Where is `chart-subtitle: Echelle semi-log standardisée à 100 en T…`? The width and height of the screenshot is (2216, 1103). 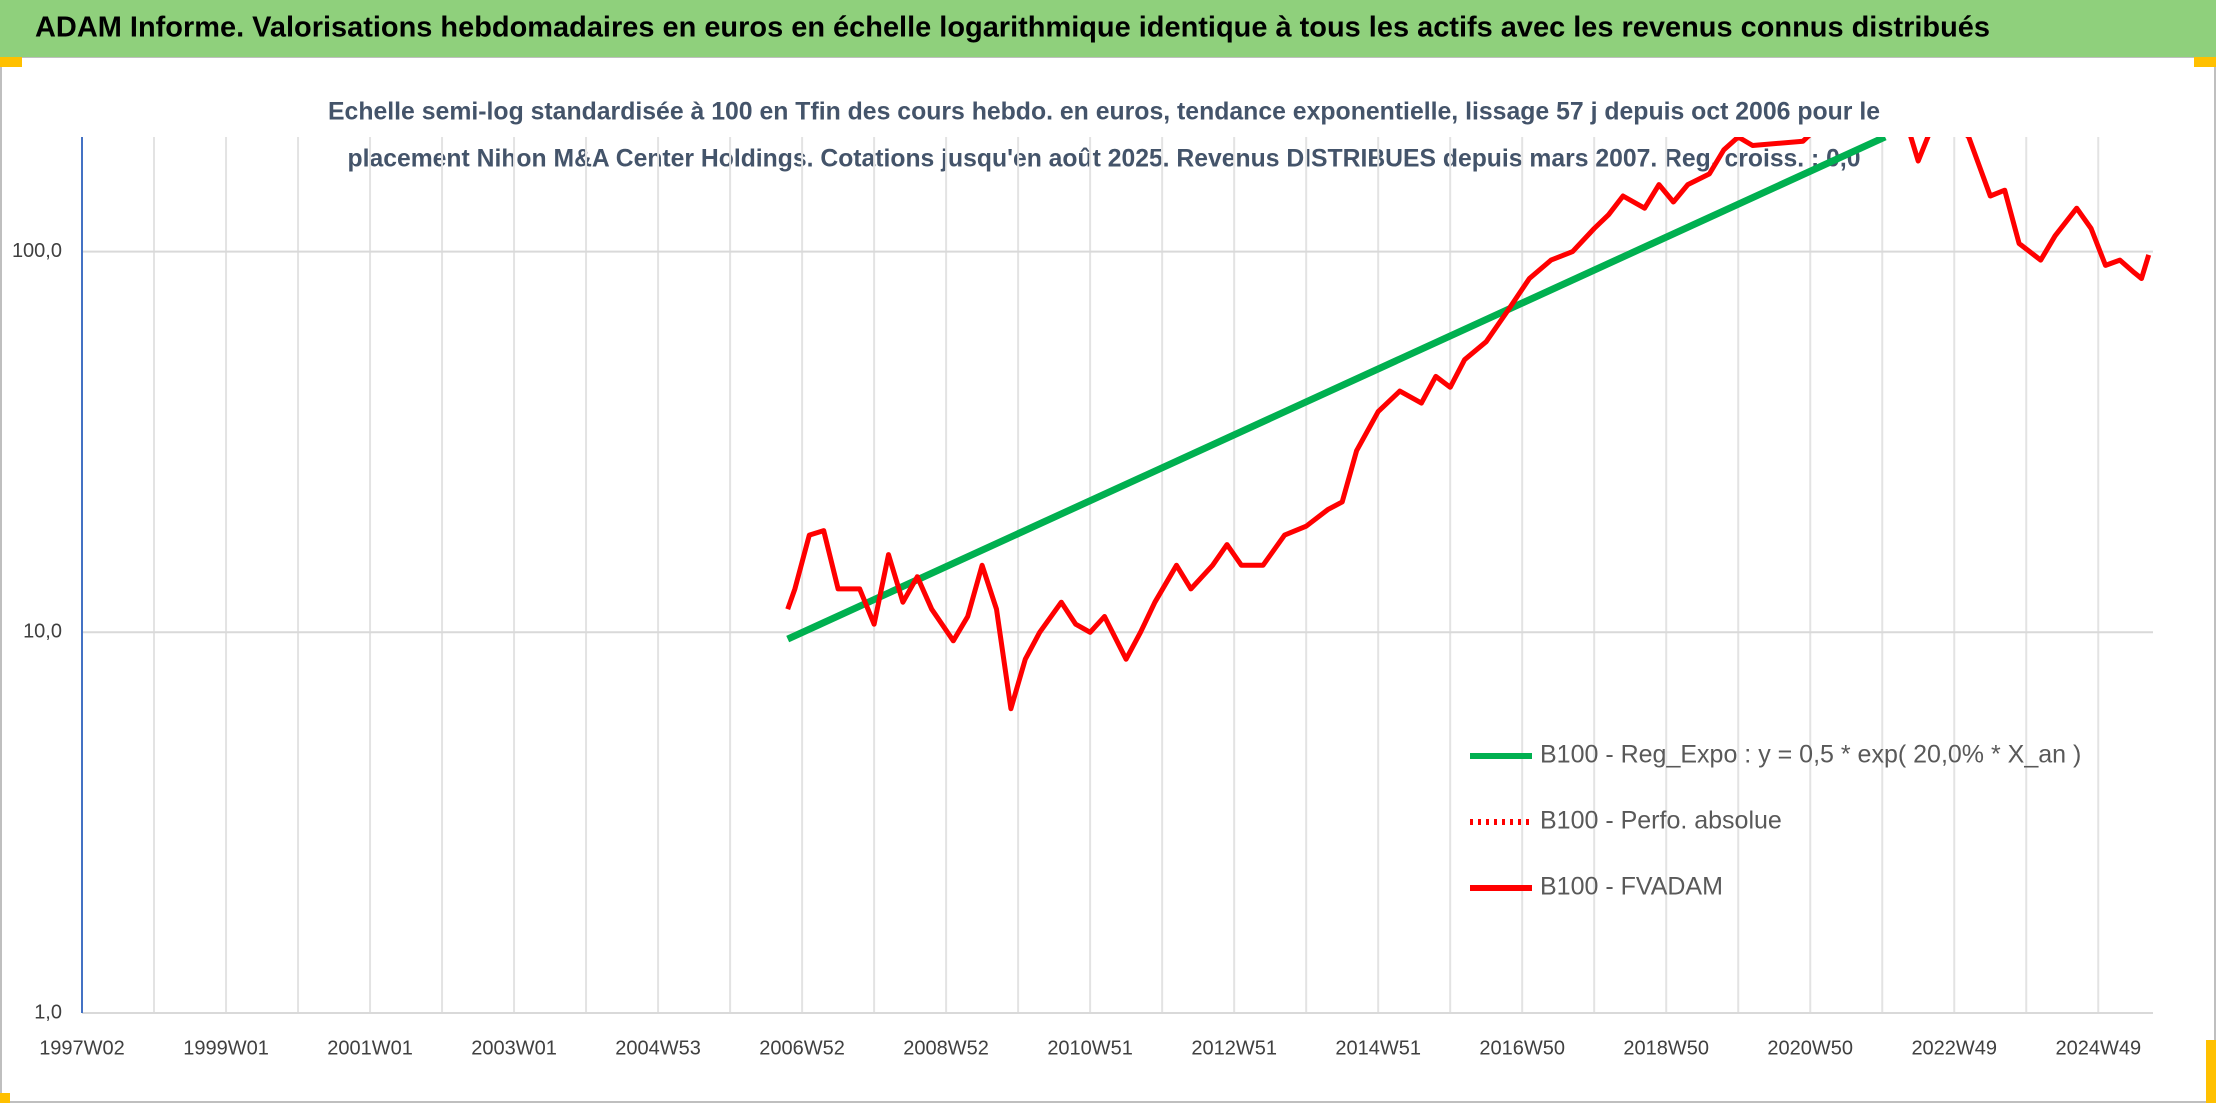
chart-subtitle: Echelle semi-log standardisée à 100 en T… is located at coordinates (1104, 112).